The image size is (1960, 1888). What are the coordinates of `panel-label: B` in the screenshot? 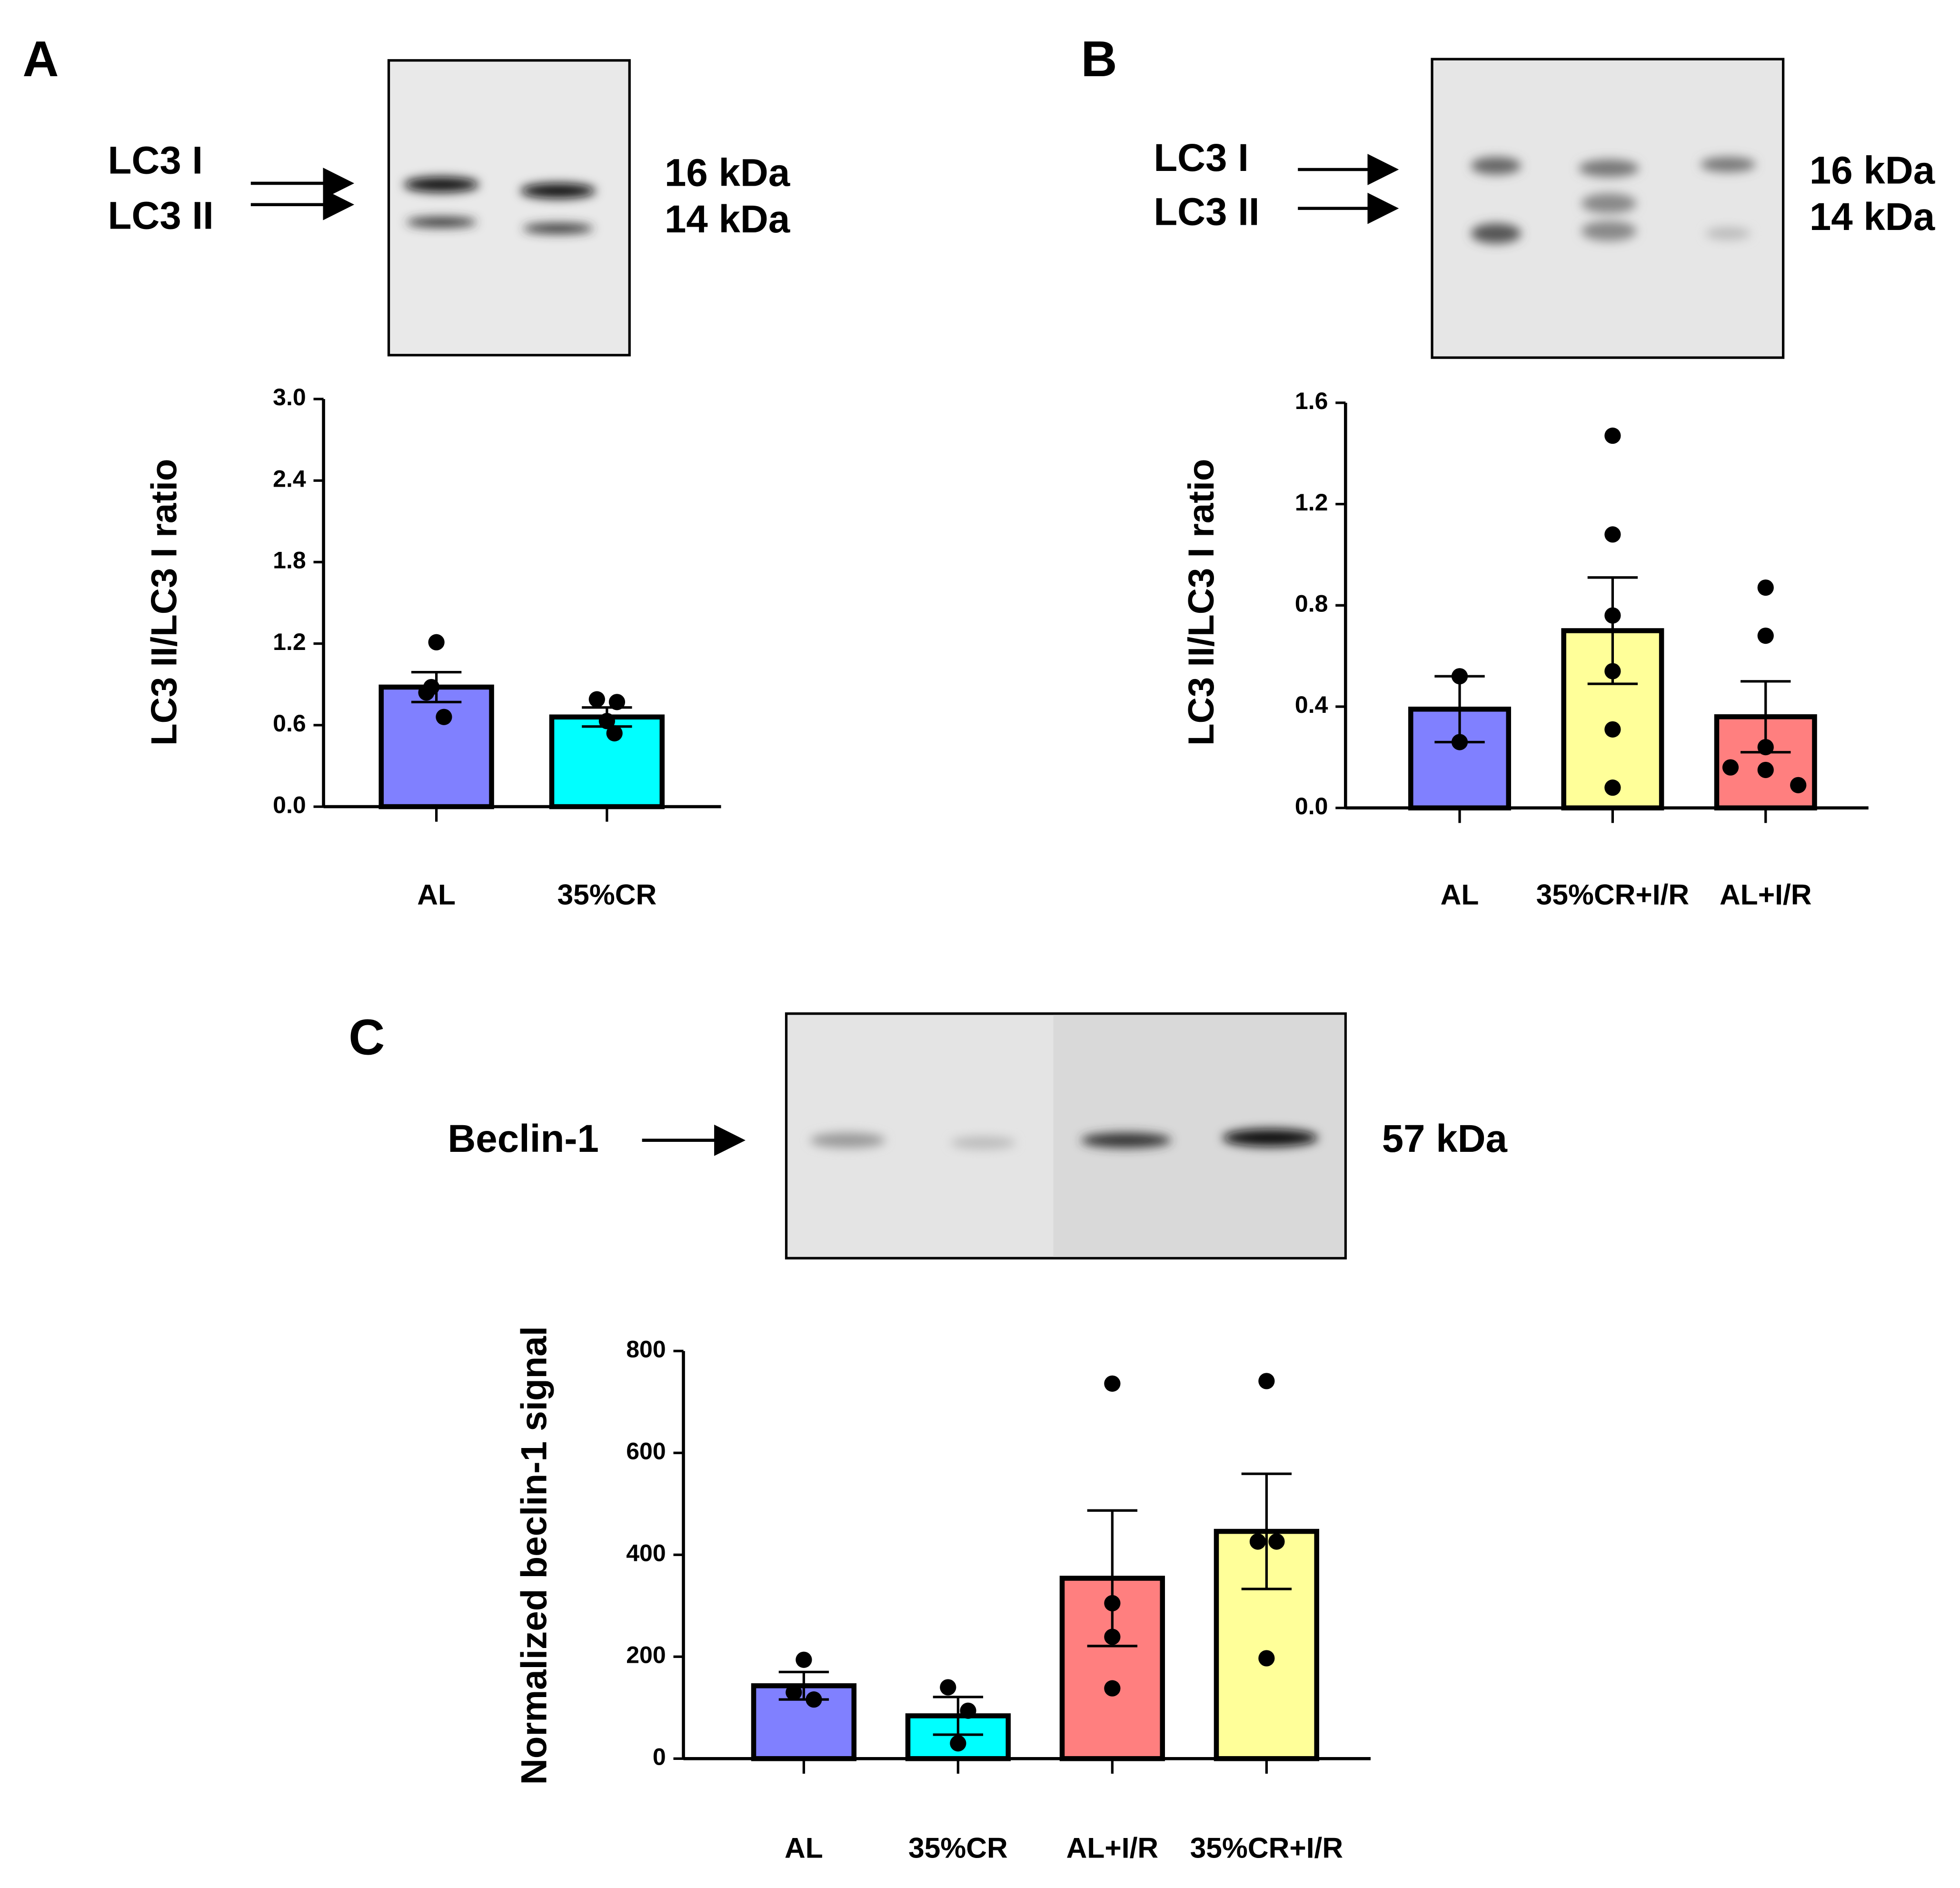 It's located at (1099, 59).